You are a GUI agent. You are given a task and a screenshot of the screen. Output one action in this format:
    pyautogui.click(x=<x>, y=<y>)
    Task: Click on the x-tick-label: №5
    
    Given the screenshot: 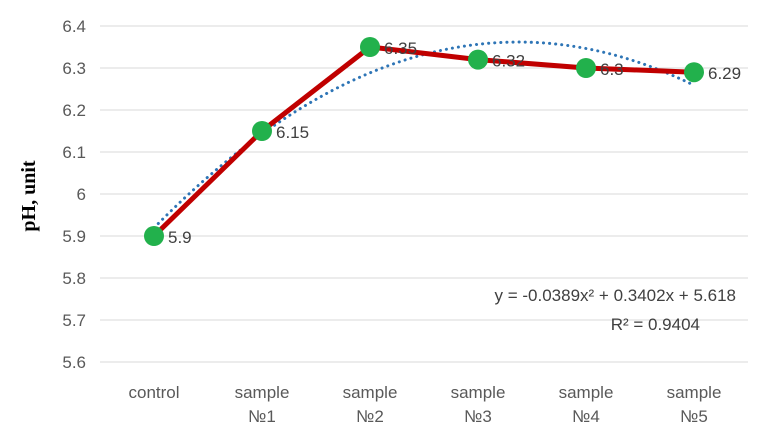 What is the action you would take?
    pyautogui.click(x=694, y=416)
    